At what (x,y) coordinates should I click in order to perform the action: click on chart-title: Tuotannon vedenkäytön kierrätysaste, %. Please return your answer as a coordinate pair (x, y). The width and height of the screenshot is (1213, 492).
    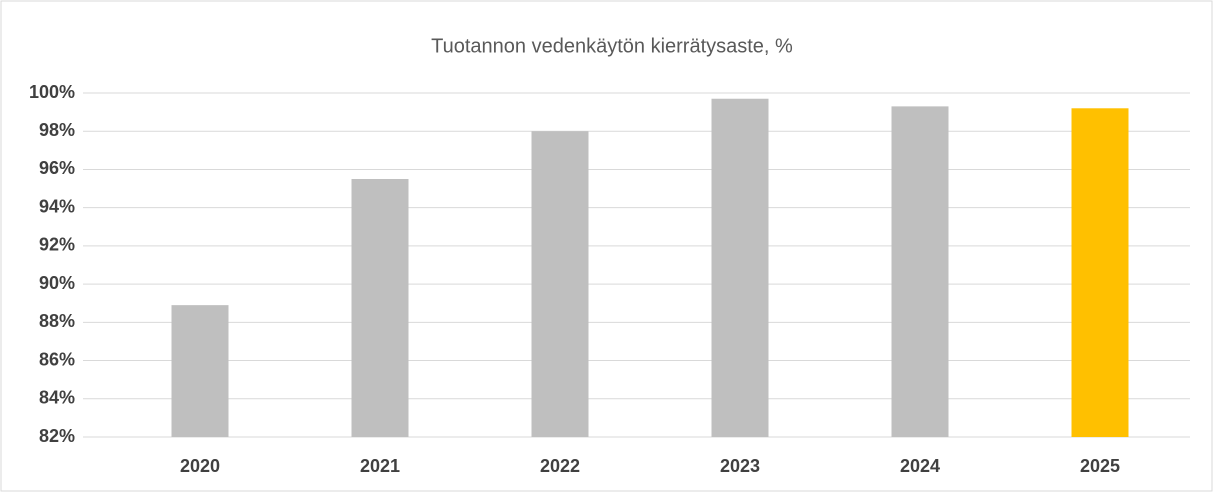
    Looking at the image, I should click on (612, 46).